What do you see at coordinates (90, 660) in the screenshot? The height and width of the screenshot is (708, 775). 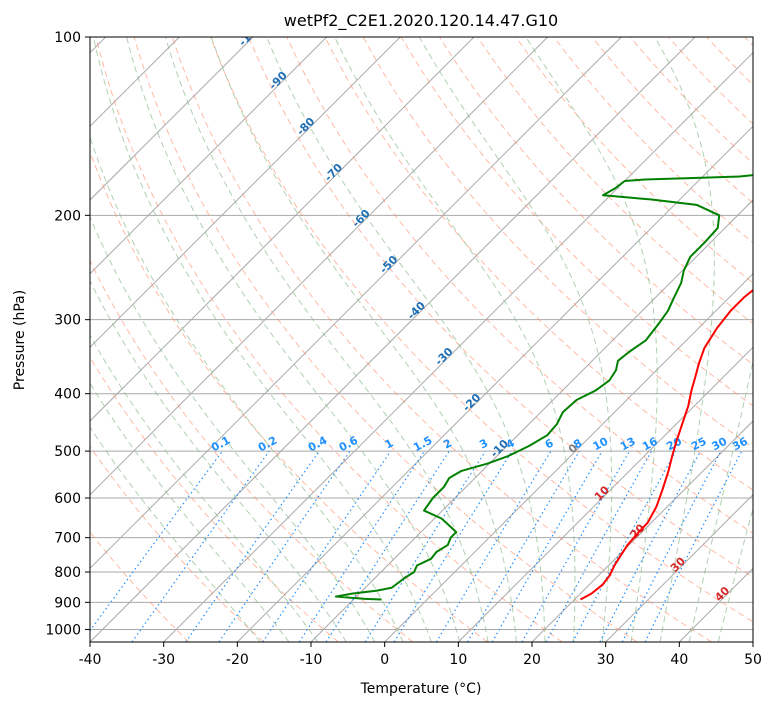 I see `x-tick-label: -40` at bounding box center [90, 660].